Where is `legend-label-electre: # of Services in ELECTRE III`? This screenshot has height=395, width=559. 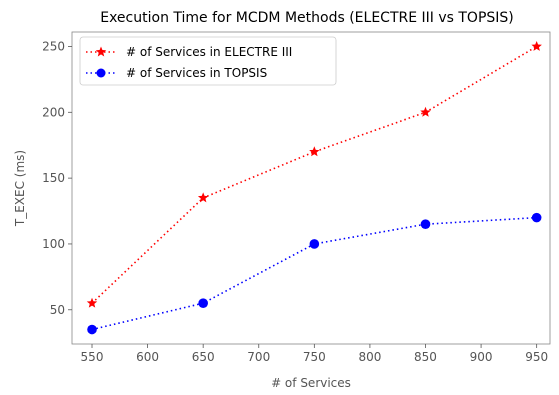
legend-label-electre: # of Services in ELECTRE III is located at coordinates (209, 52).